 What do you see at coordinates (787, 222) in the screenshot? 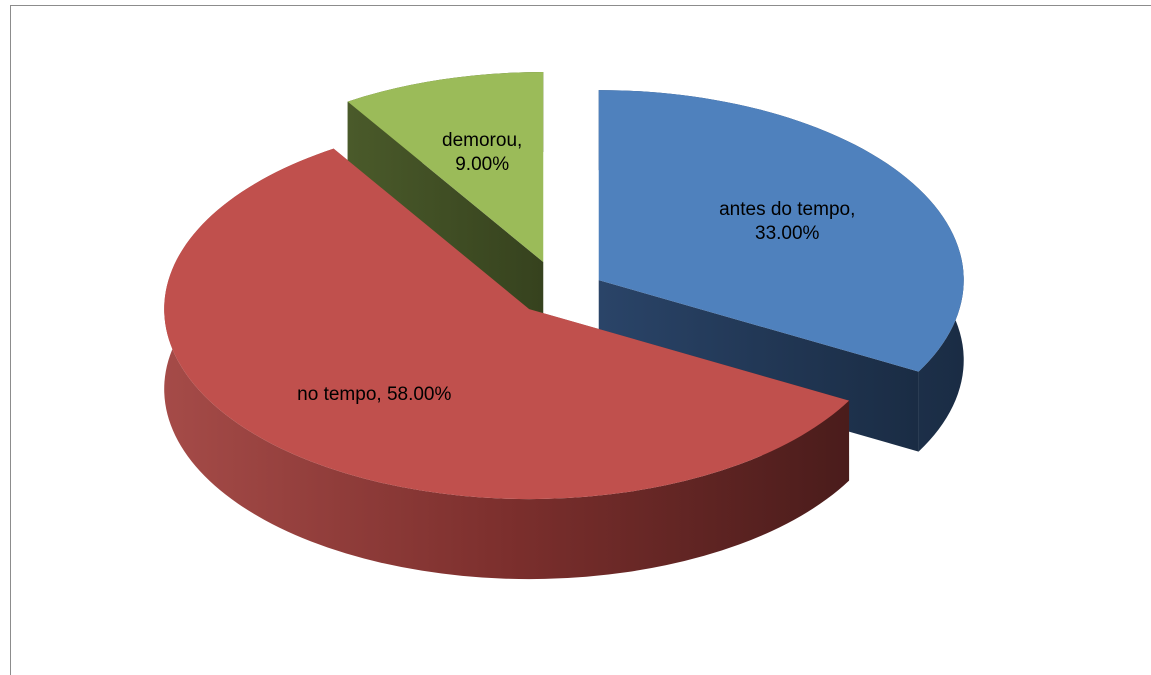
I see `data-label: antes do tempo, 33.00%` at bounding box center [787, 222].